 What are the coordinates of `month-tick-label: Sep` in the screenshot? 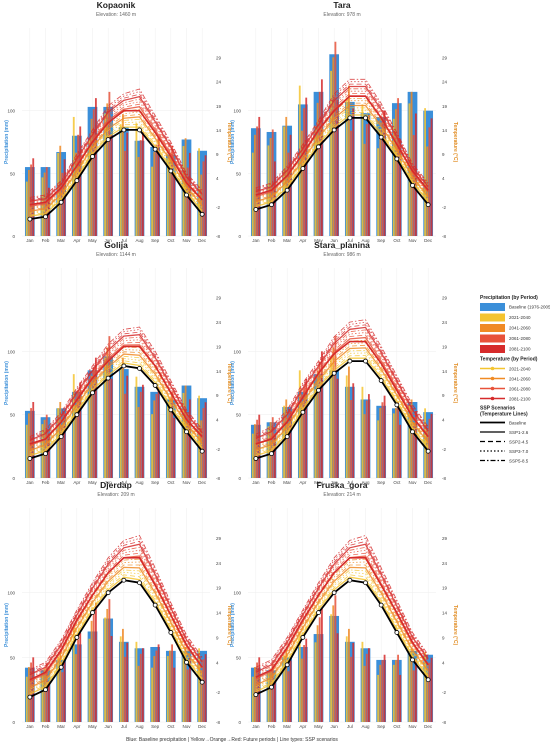 It's located at (155, 482).